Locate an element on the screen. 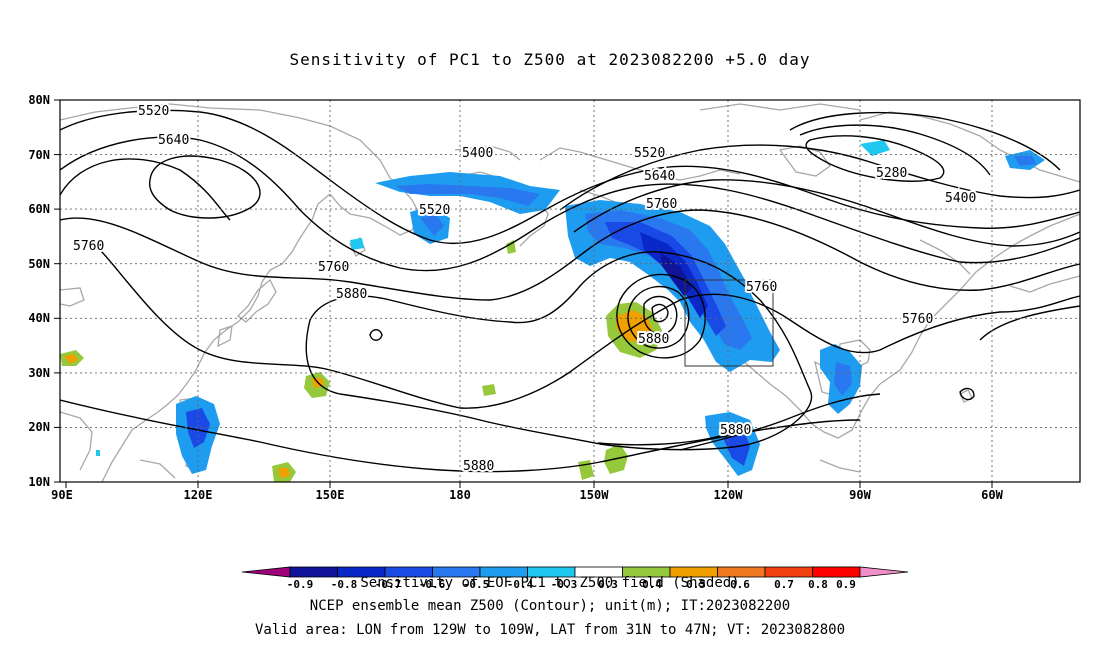  lat-label: 80N is located at coordinates (39, 100).